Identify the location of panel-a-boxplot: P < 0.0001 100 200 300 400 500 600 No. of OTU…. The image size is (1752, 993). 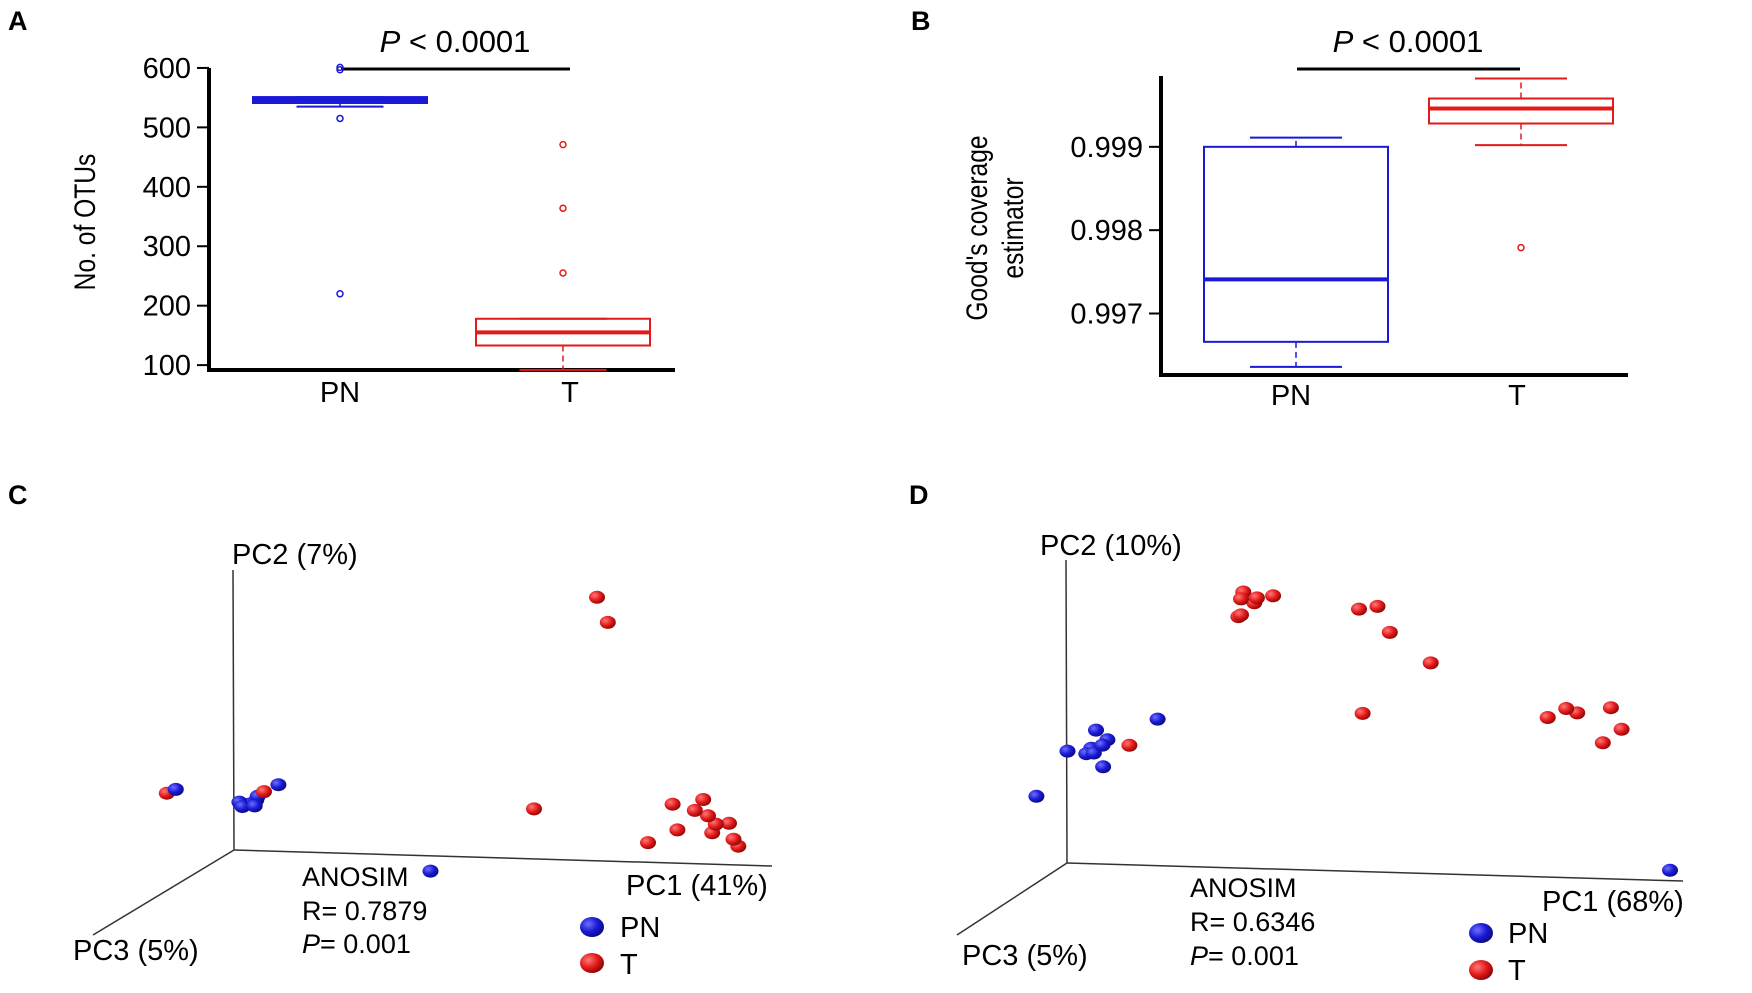
(371, 216).